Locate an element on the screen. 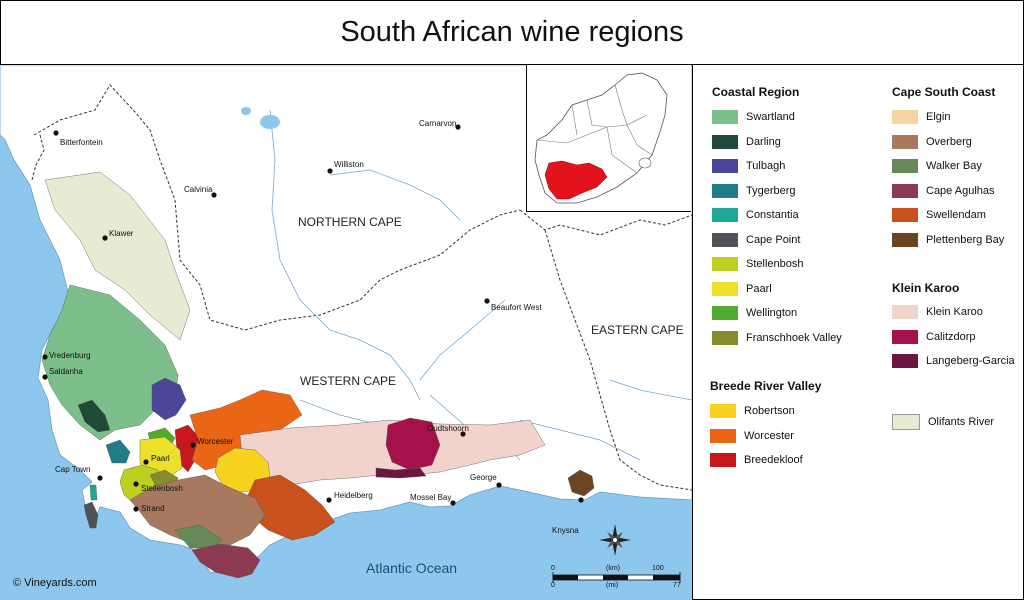  legend-label: Breedekloof is located at coordinates (773, 460).